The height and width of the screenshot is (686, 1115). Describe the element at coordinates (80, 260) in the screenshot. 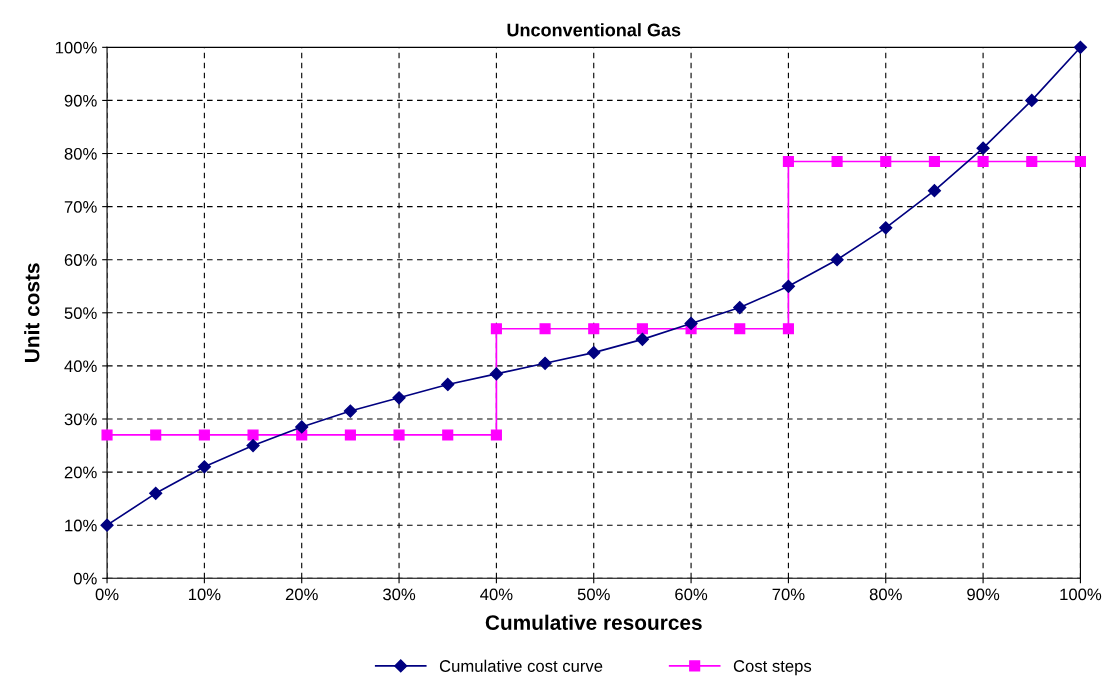

I see `y-tick-label: 60%` at that location.